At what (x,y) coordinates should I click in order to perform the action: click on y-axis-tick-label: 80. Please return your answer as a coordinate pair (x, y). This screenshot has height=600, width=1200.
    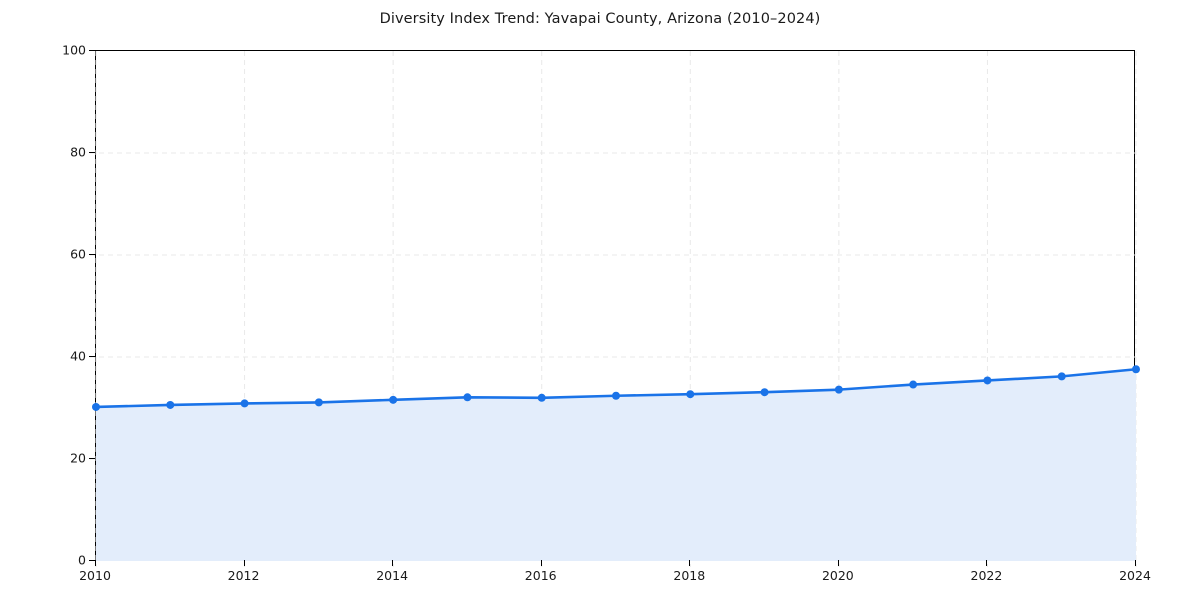
    Looking at the image, I should click on (78, 152).